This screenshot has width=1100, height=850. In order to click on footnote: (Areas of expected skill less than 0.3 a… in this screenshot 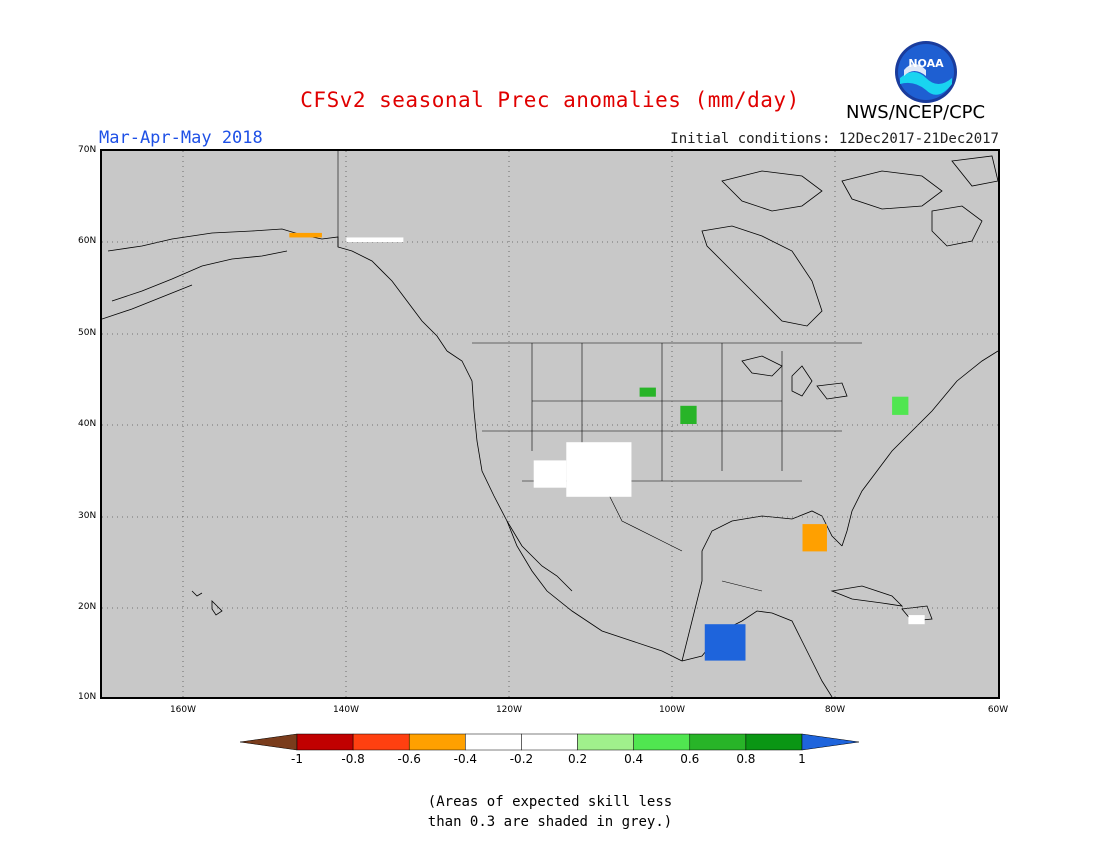, I will do `click(550, 812)`.